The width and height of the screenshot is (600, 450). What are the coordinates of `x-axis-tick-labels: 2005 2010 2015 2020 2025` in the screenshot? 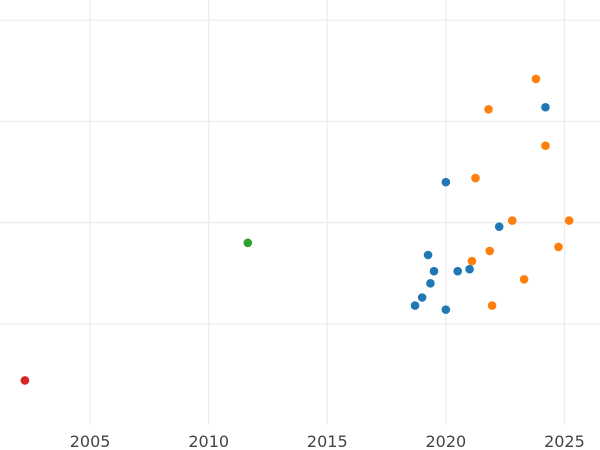 It's located at (327, 441).